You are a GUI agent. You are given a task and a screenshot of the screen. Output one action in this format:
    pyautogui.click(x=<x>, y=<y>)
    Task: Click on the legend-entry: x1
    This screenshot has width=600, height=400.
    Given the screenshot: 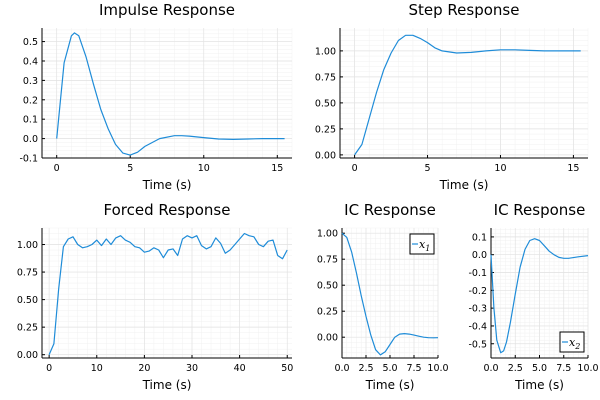 What is the action you would take?
    pyautogui.click(x=424, y=245)
    